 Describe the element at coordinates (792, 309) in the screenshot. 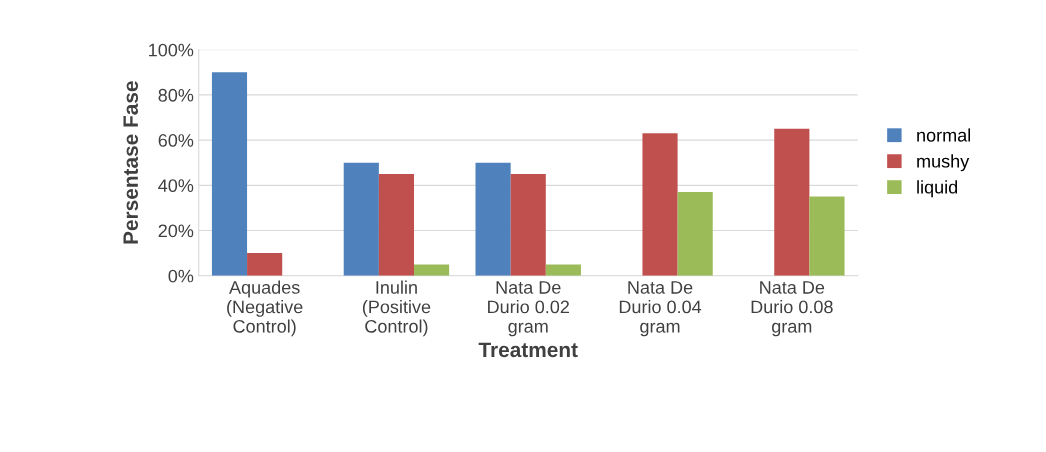

I see `x-tick-label: Nata De Durio 0.08 gram` at that location.